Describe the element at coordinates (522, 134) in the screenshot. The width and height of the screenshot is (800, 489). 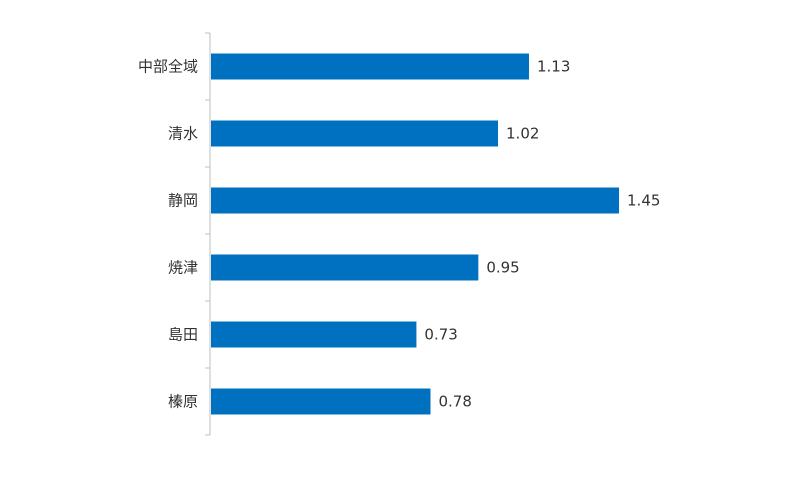
I see `value-label: 1.02` at that location.